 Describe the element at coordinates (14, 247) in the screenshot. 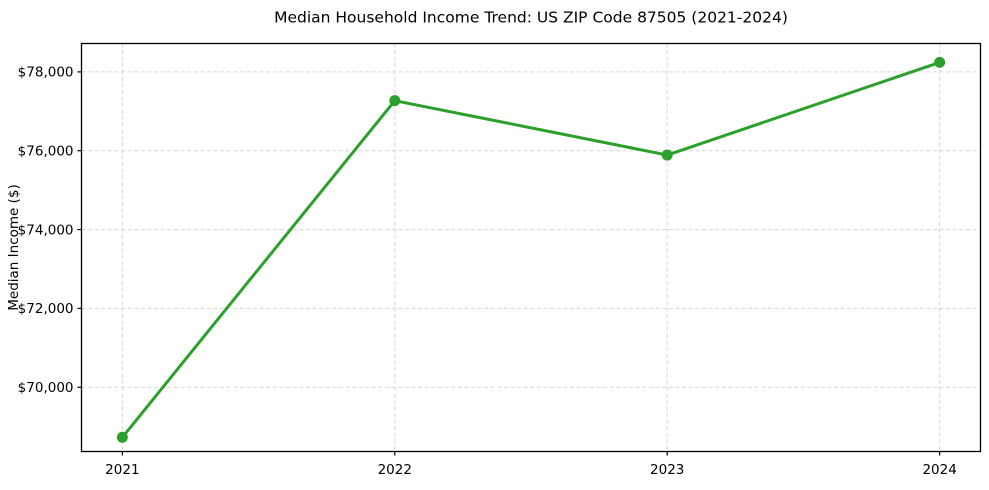

I see `y-axis-label: Median Income ($)` at that location.